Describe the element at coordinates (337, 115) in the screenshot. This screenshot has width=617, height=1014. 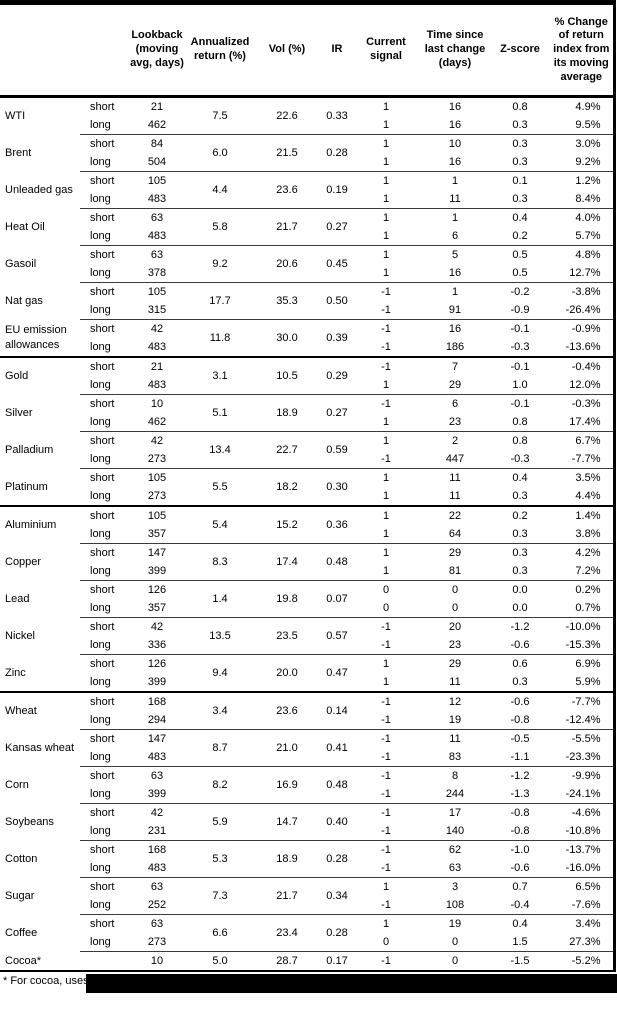
I see `ir-value: 0.33` at that location.